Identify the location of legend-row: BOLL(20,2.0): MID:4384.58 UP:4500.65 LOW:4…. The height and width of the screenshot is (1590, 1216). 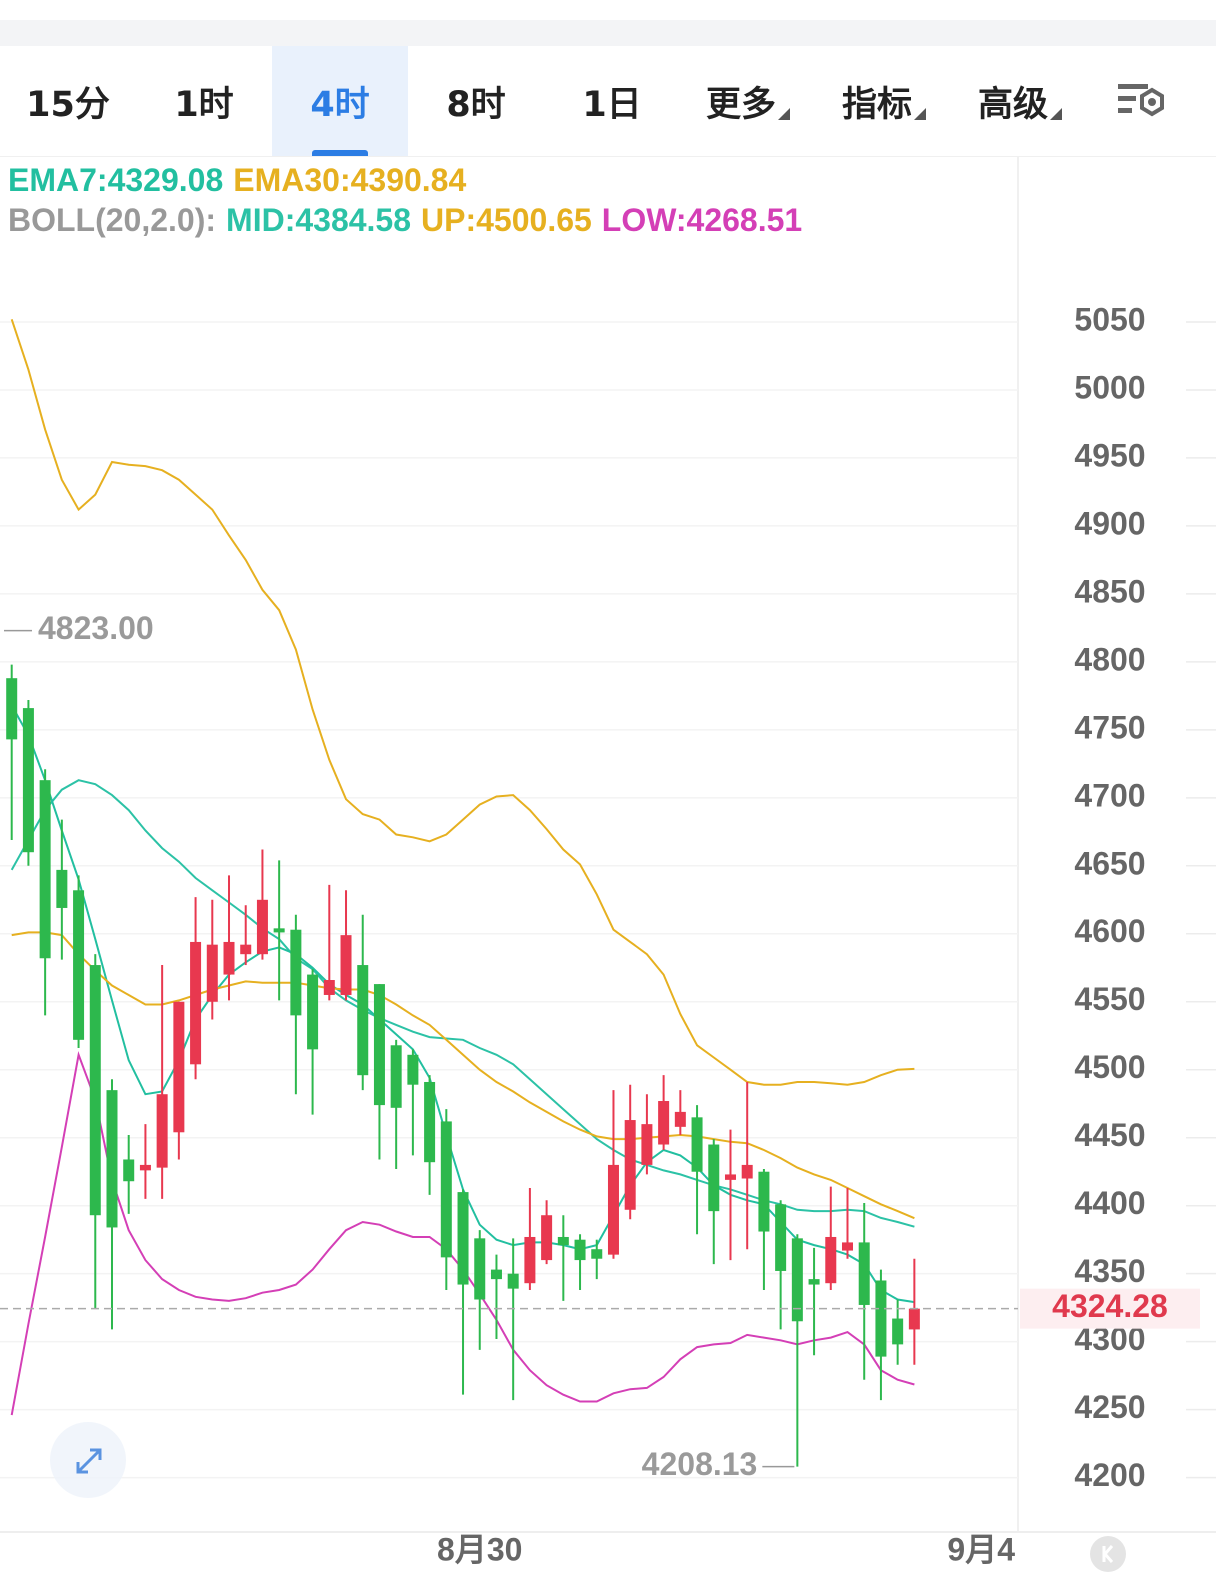
(405, 220).